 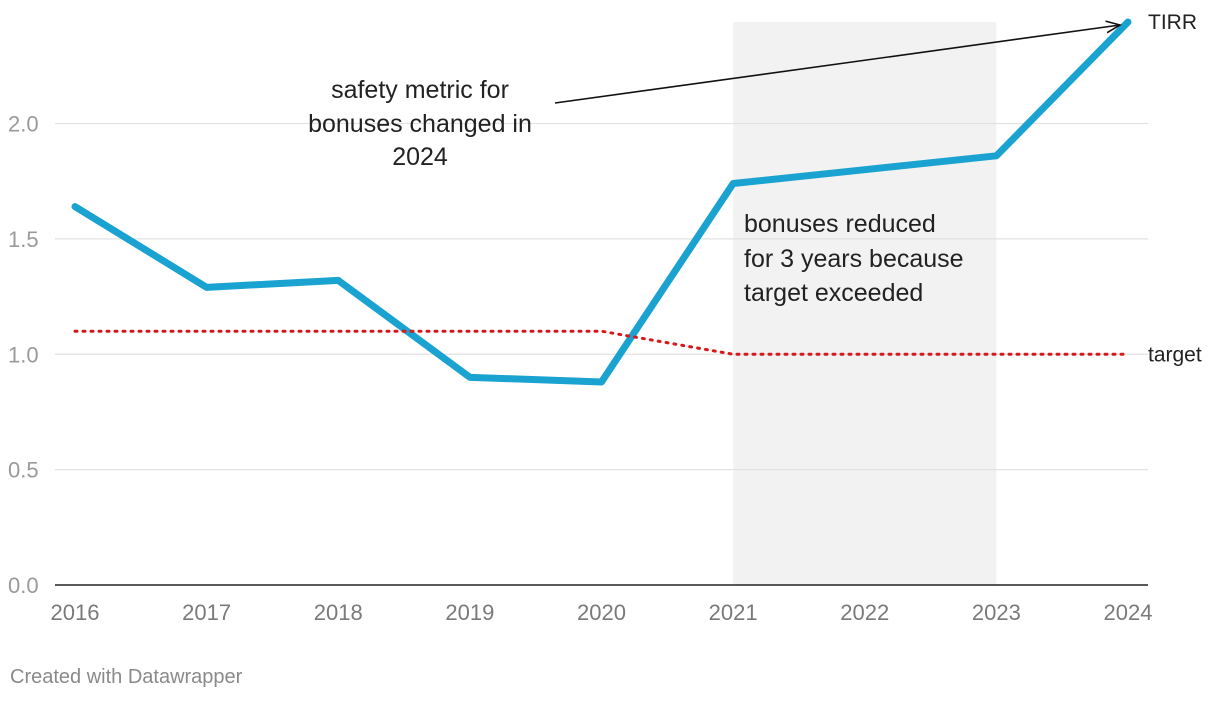 What do you see at coordinates (1175, 354) in the screenshot?
I see `series-label-target: target` at bounding box center [1175, 354].